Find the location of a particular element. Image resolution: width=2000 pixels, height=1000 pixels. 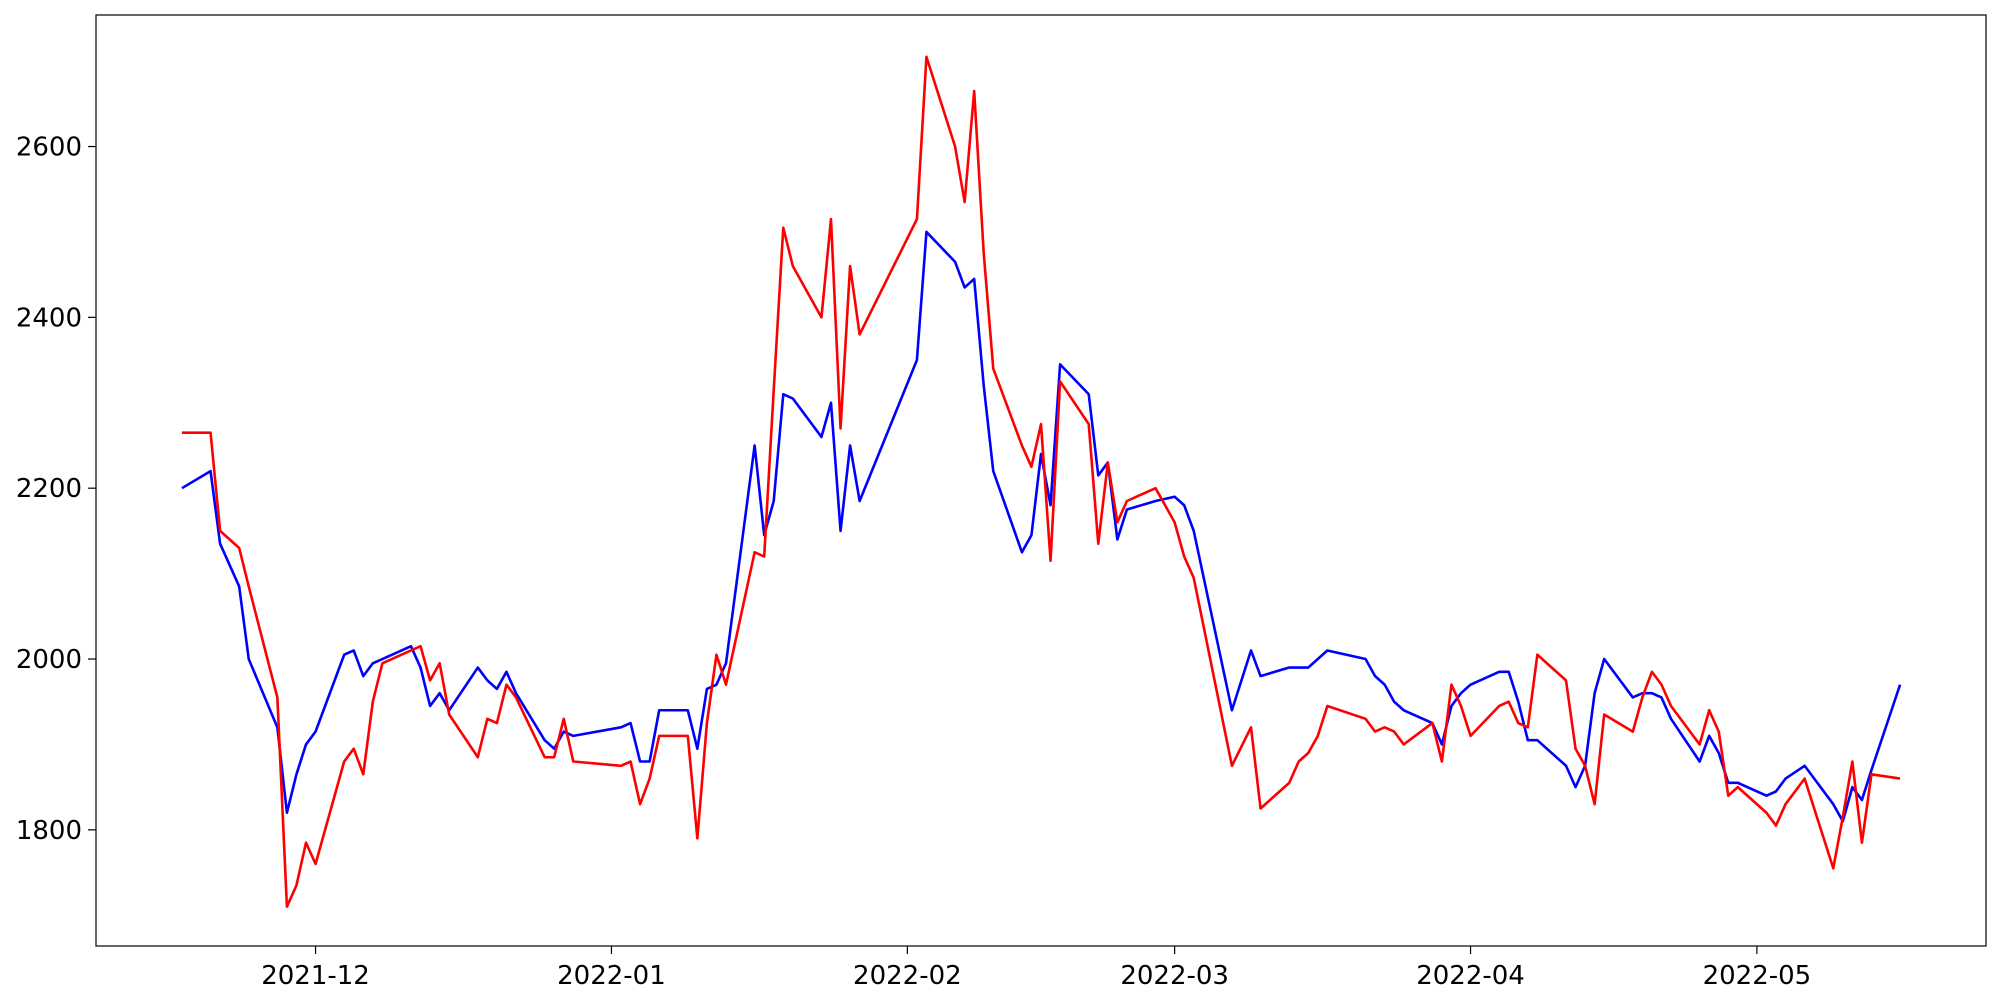

y-tick-label: 2600 is located at coordinates (49, 148).